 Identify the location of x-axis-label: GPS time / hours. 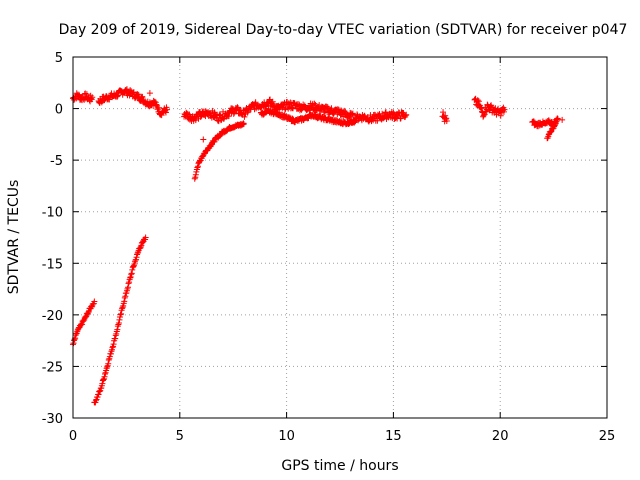
(339, 466).